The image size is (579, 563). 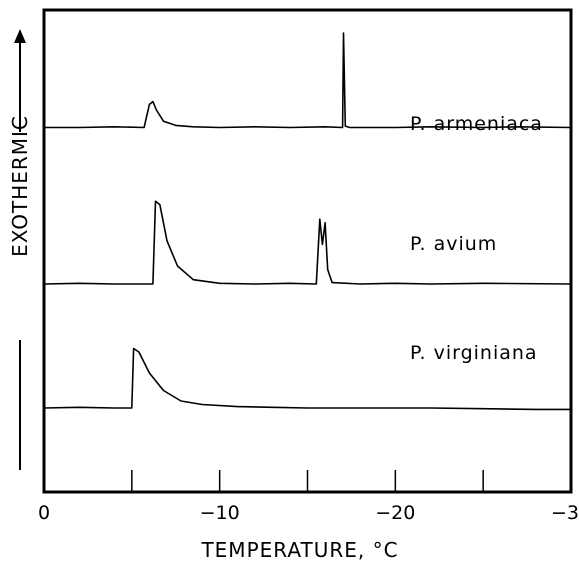 What do you see at coordinates (299, 550) in the screenshot?
I see `x-axis-label: TEMPERATURE, °C` at bounding box center [299, 550].